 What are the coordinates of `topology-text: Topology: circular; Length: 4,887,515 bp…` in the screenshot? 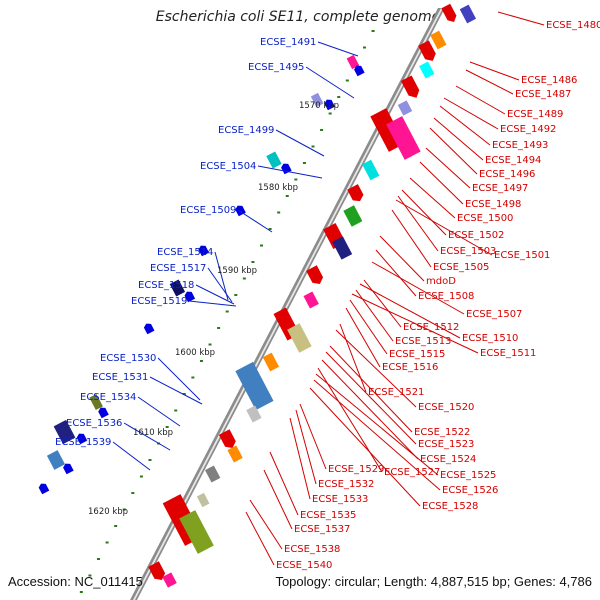 It's located at (433, 581).